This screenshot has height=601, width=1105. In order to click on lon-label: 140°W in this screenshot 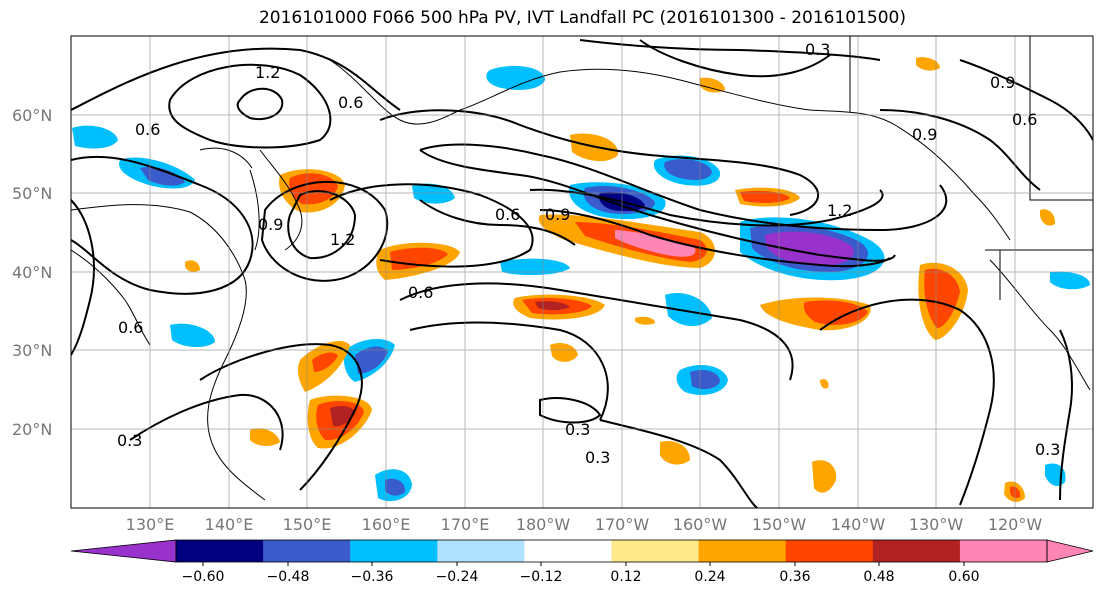, I will do `click(858, 524)`.